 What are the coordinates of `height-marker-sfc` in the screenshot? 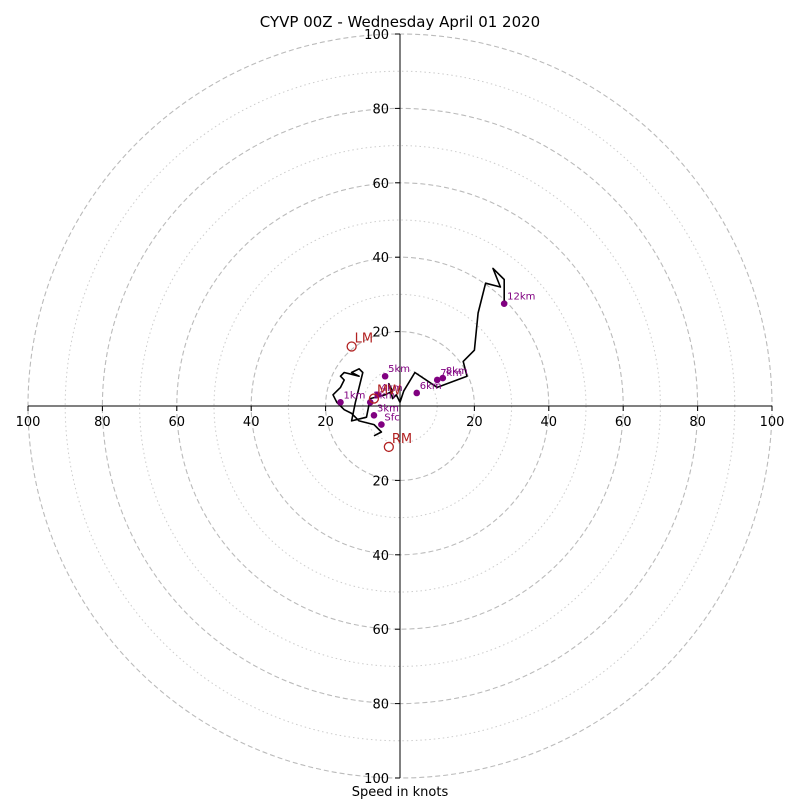 It's located at (381, 424).